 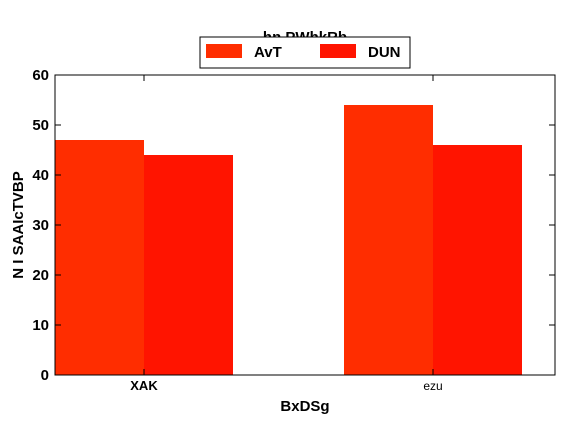 What do you see at coordinates (18, 225) in the screenshot?
I see `y-axis-label: N I SAAIcTVBP` at bounding box center [18, 225].